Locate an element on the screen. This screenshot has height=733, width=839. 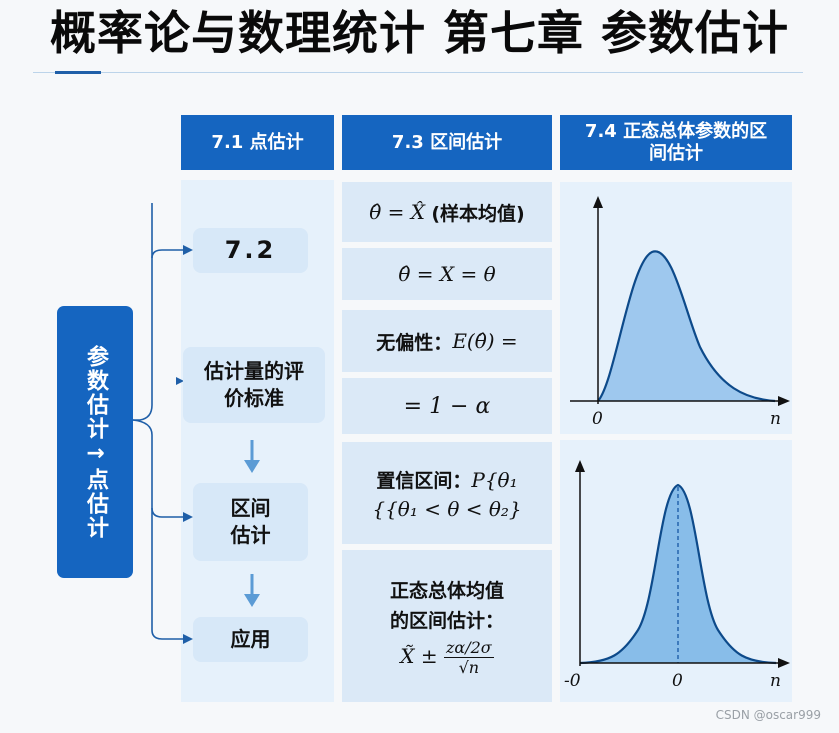
skewed-density-plot: 0 n is located at coordinates (680, 312).